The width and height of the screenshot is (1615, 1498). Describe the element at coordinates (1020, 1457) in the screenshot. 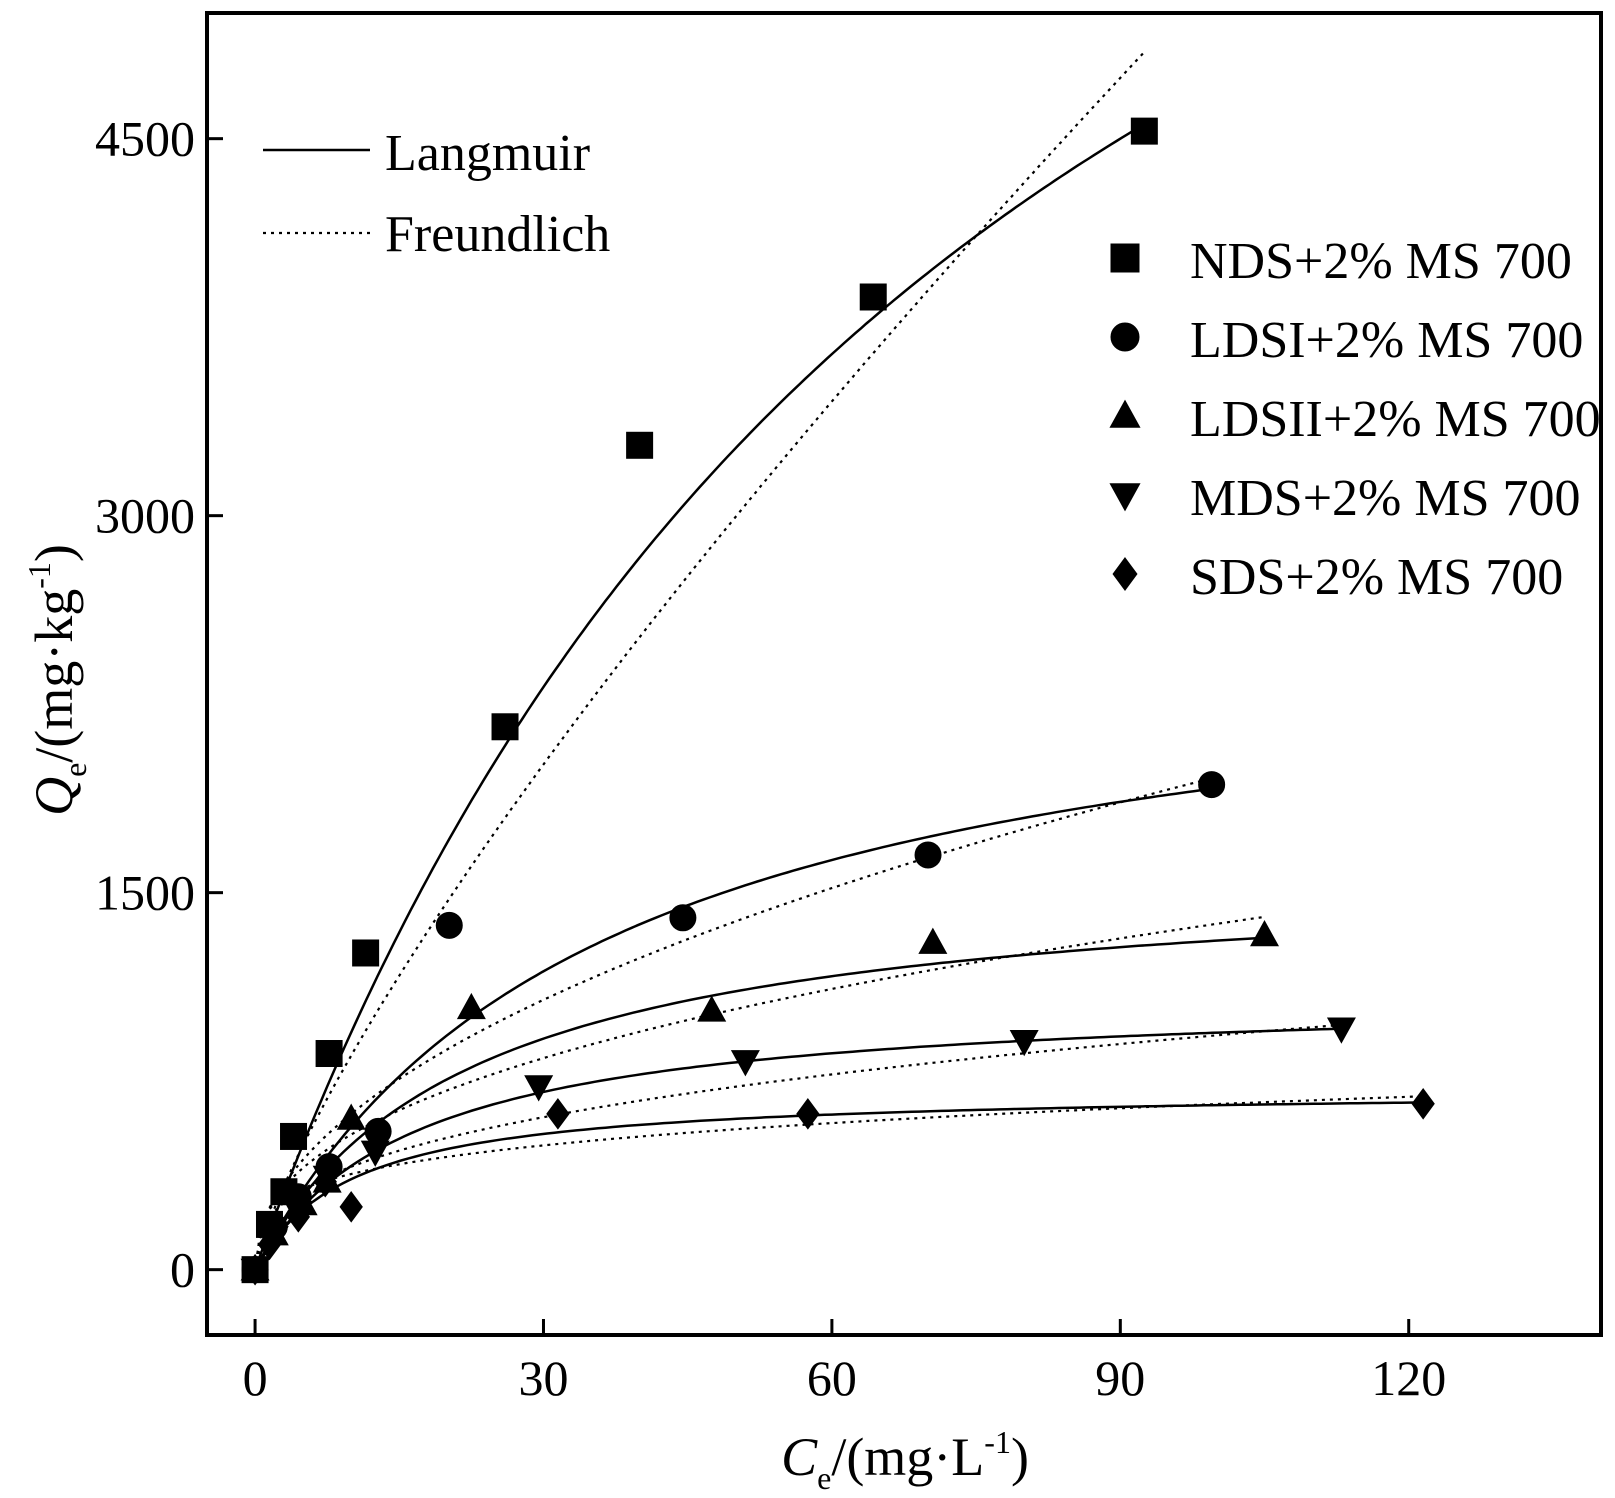

I see `x-axis-title-close: )` at that location.